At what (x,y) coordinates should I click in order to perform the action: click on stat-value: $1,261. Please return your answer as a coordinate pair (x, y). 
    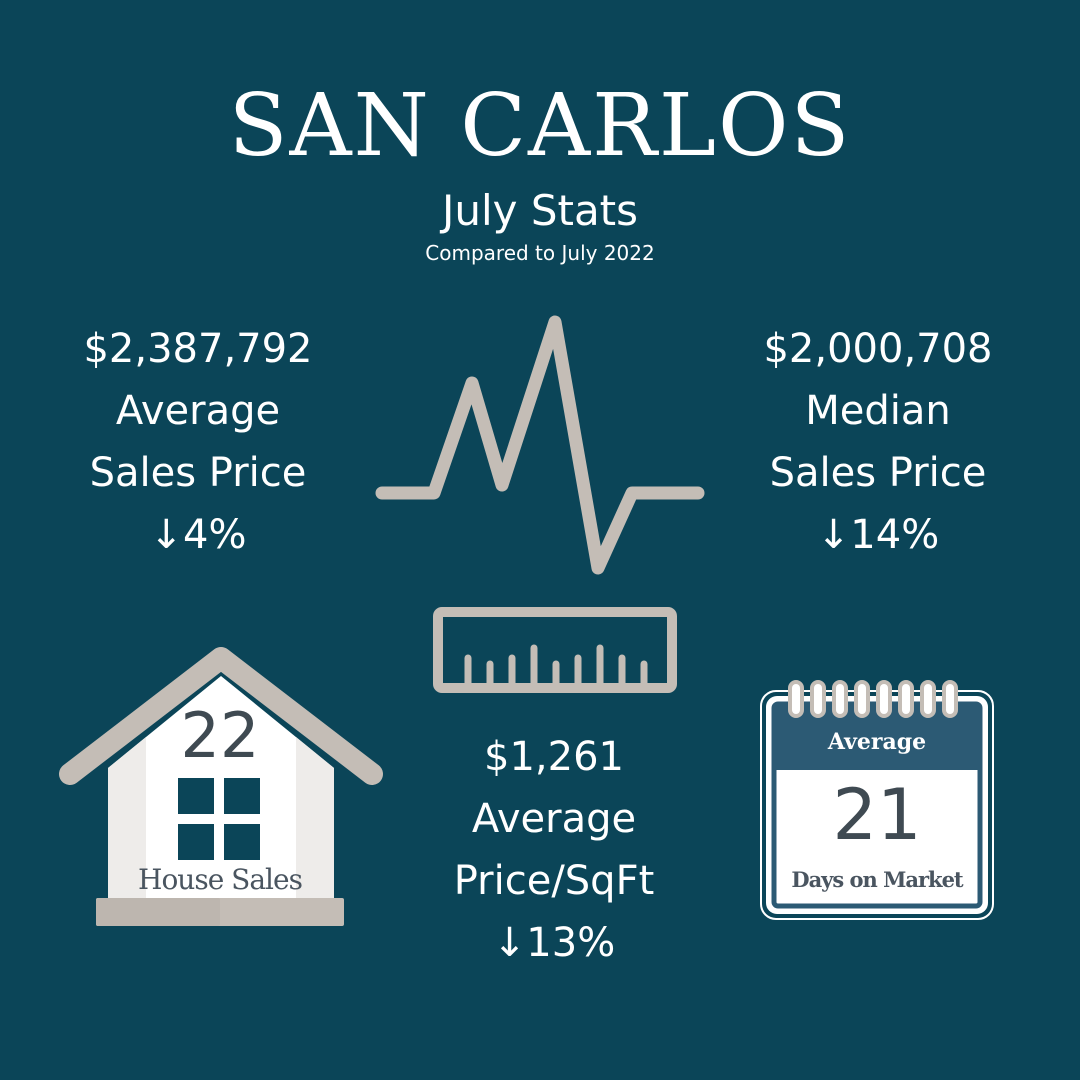
    Looking at the image, I should click on (554, 757).